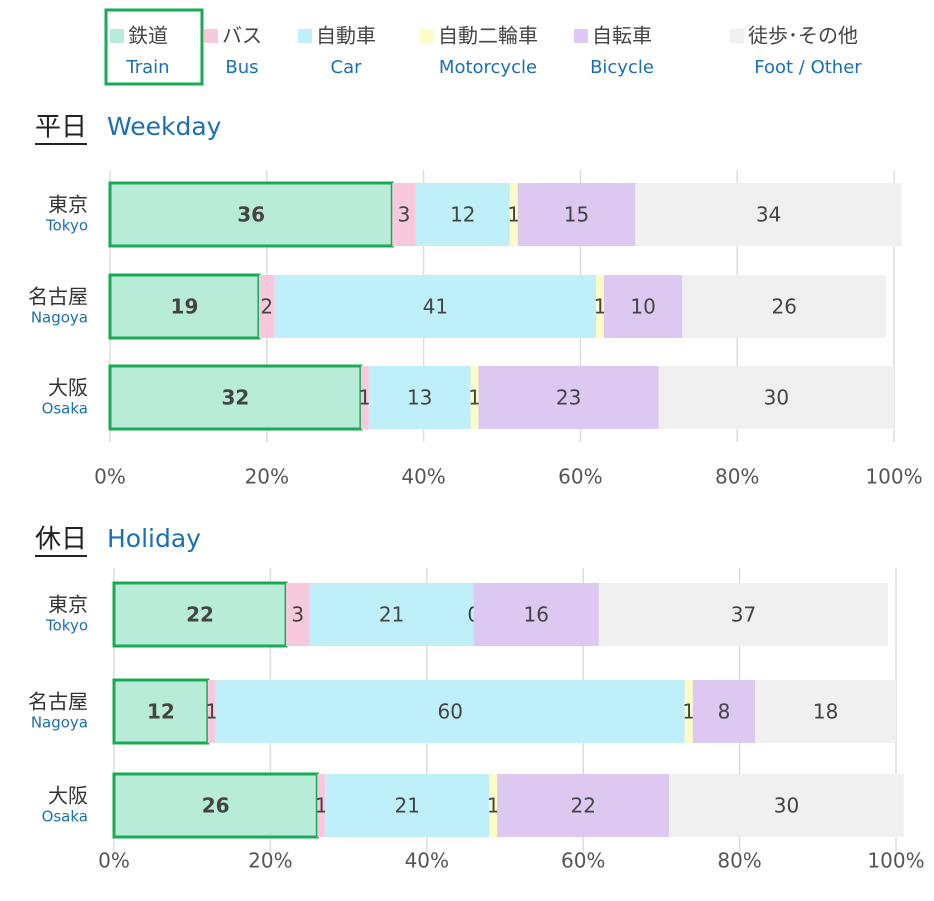 The image size is (934, 901). I want to click on legend-label-en: Bus, so click(241, 67).